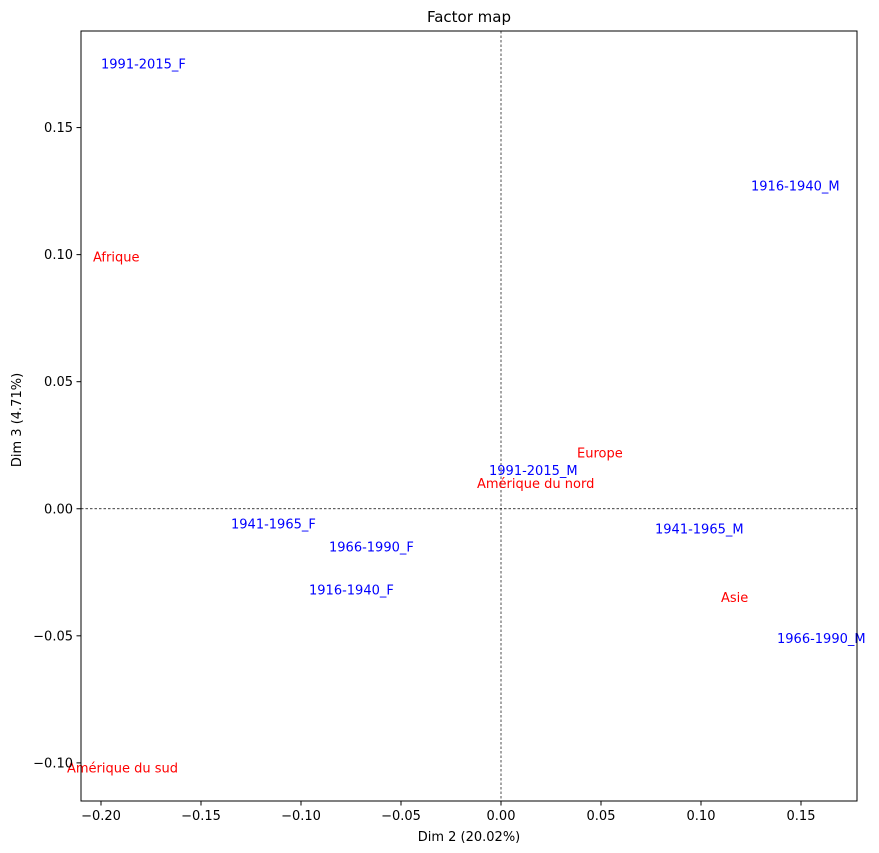  Describe the element at coordinates (101, 816) in the screenshot. I see `x-tick-label: −0.20` at that location.